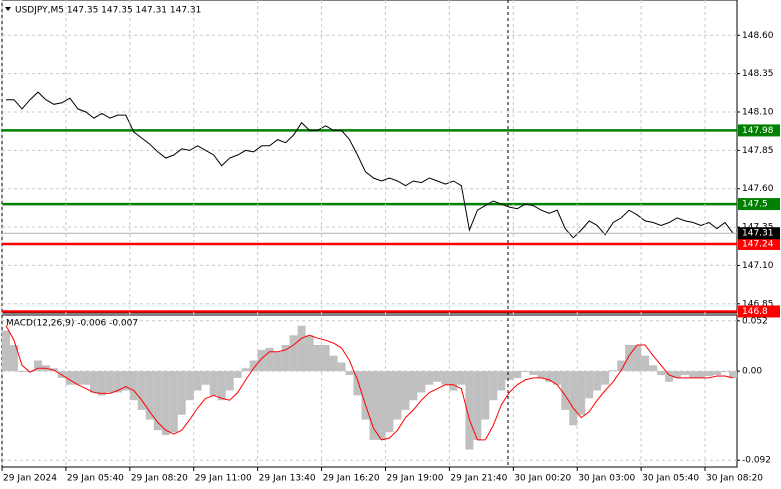 The image size is (781, 489). Describe the element at coordinates (758, 74) in the screenshot. I see `y-tick-label: 148.35` at that location.